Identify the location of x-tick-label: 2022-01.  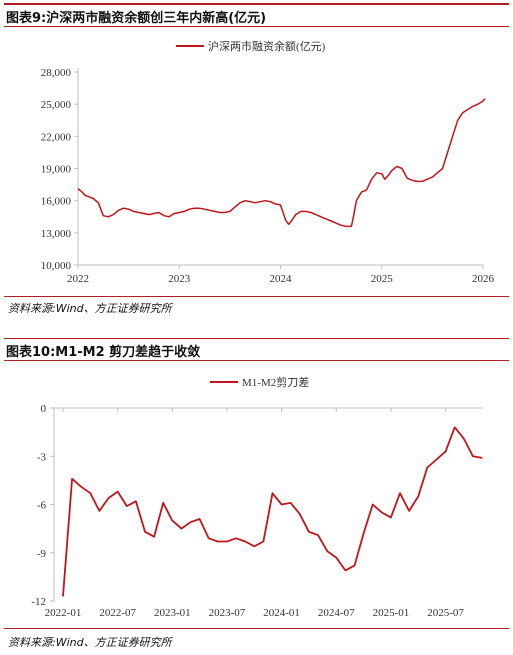
(63, 613).